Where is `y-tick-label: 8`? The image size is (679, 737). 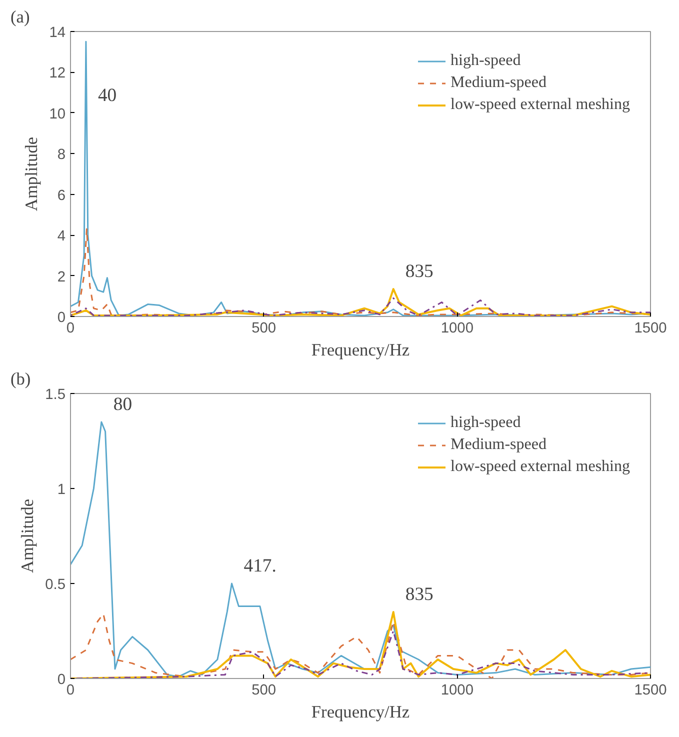
y-tick-label: 8 is located at coordinates (61, 155).